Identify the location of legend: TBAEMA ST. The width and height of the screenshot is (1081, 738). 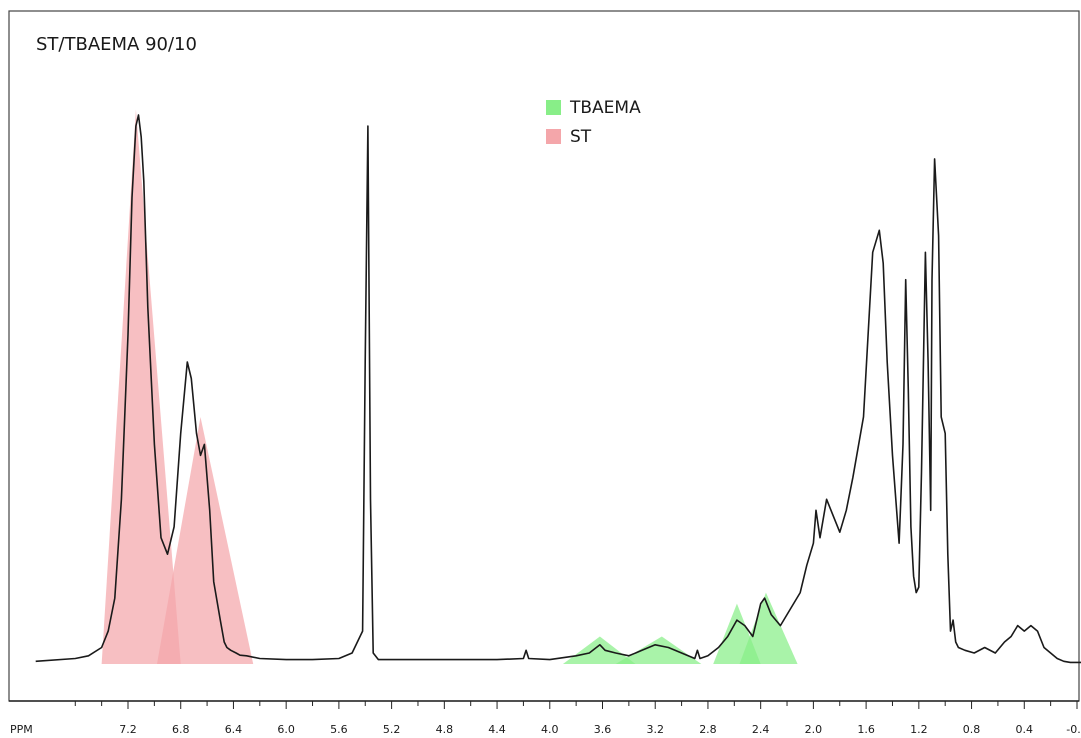
(593, 122).